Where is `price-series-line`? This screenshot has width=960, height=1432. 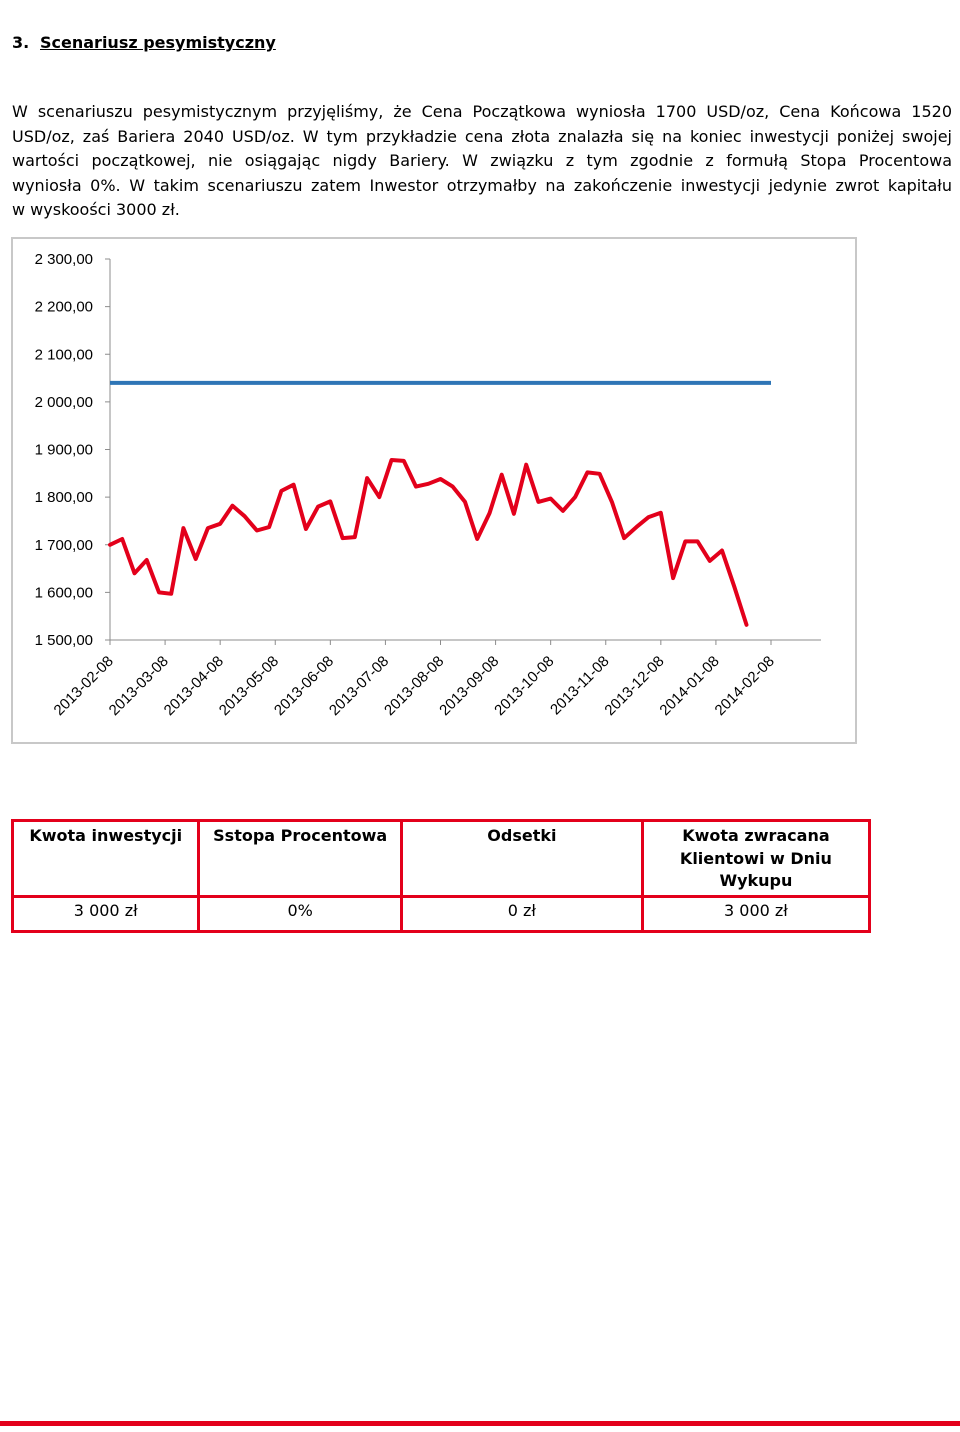 price-series-line is located at coordinates (428, 542).